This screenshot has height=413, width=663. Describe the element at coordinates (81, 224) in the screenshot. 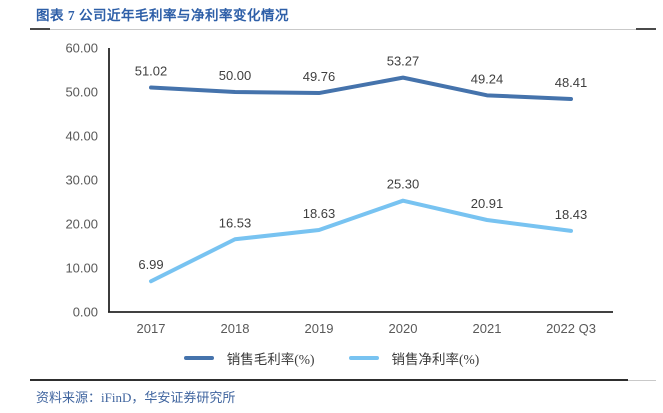

I see `y-tick-label: 20.00` at that location.